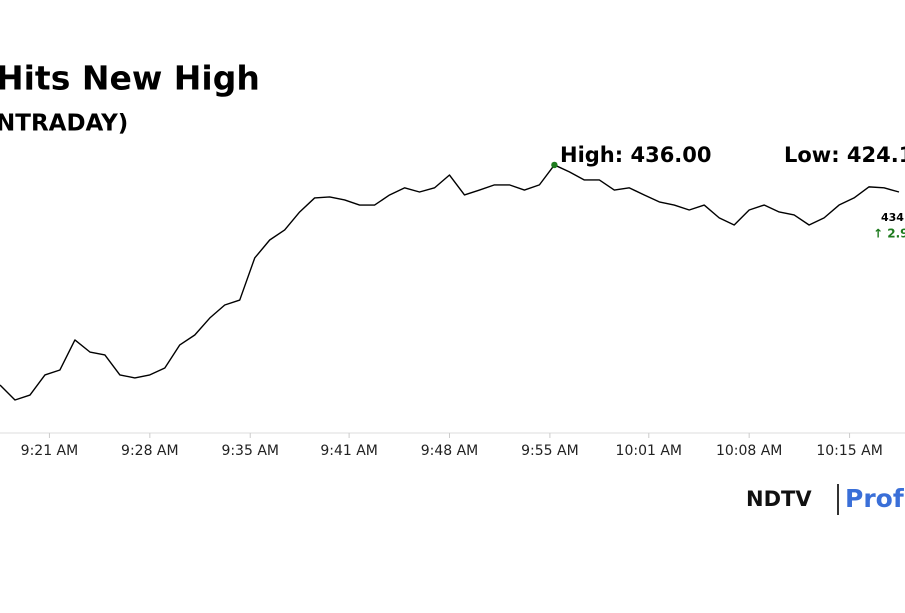 The width and height of the screenshot is (905, 613). I want to click on x-tick-label: 10:15 AM, so click(849, 451).